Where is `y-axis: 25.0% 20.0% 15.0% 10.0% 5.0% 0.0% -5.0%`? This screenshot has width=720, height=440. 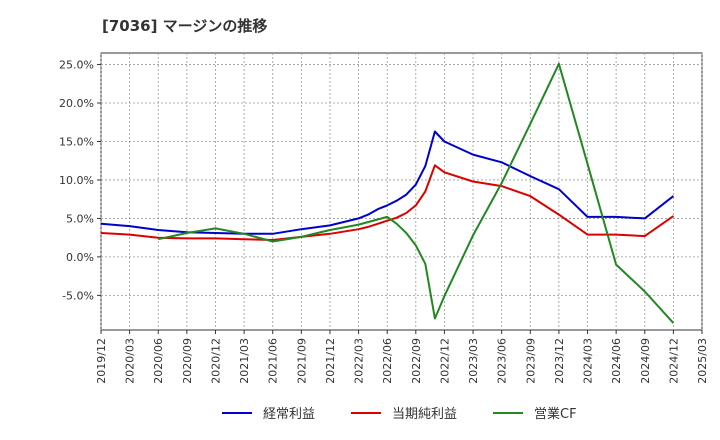
y-axis: 25.0% 20.0% 15.0% 10.0% 5.0% 0.0% -5.0% is located at coordinates (80, 180).